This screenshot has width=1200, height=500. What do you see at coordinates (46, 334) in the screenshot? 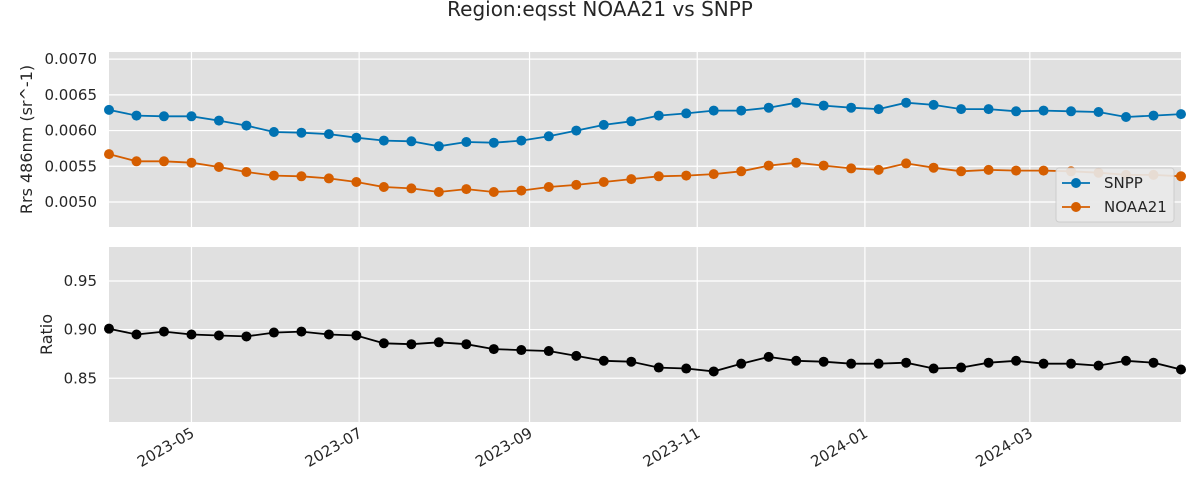
I see `bottom-ylabel: Ratio` at bounding box center [46, 334].